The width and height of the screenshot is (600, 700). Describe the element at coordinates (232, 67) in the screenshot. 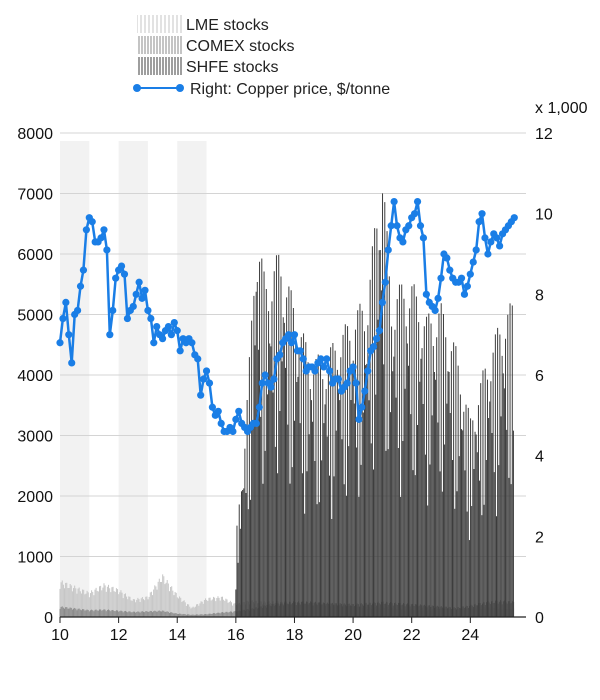

I see `legend-label-shfe: SHFE stocks` at that location.